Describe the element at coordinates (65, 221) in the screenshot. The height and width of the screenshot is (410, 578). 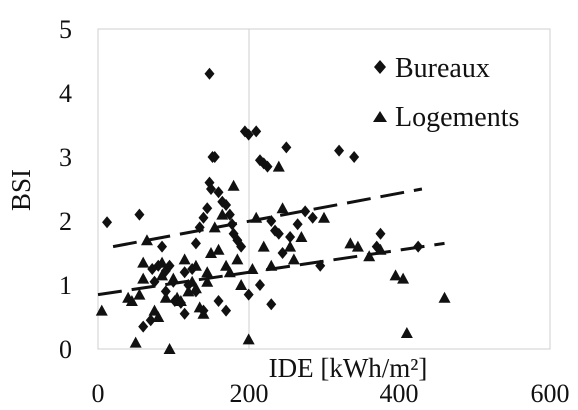
I see `y-tick-label: 2` at that location.